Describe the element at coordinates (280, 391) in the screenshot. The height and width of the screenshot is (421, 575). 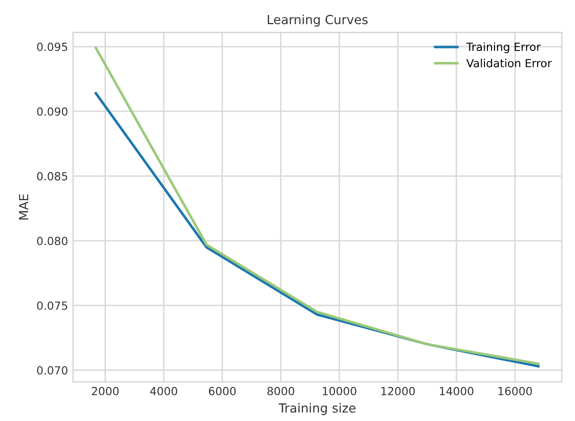
I see `x-tick-label: 8000` at that location.